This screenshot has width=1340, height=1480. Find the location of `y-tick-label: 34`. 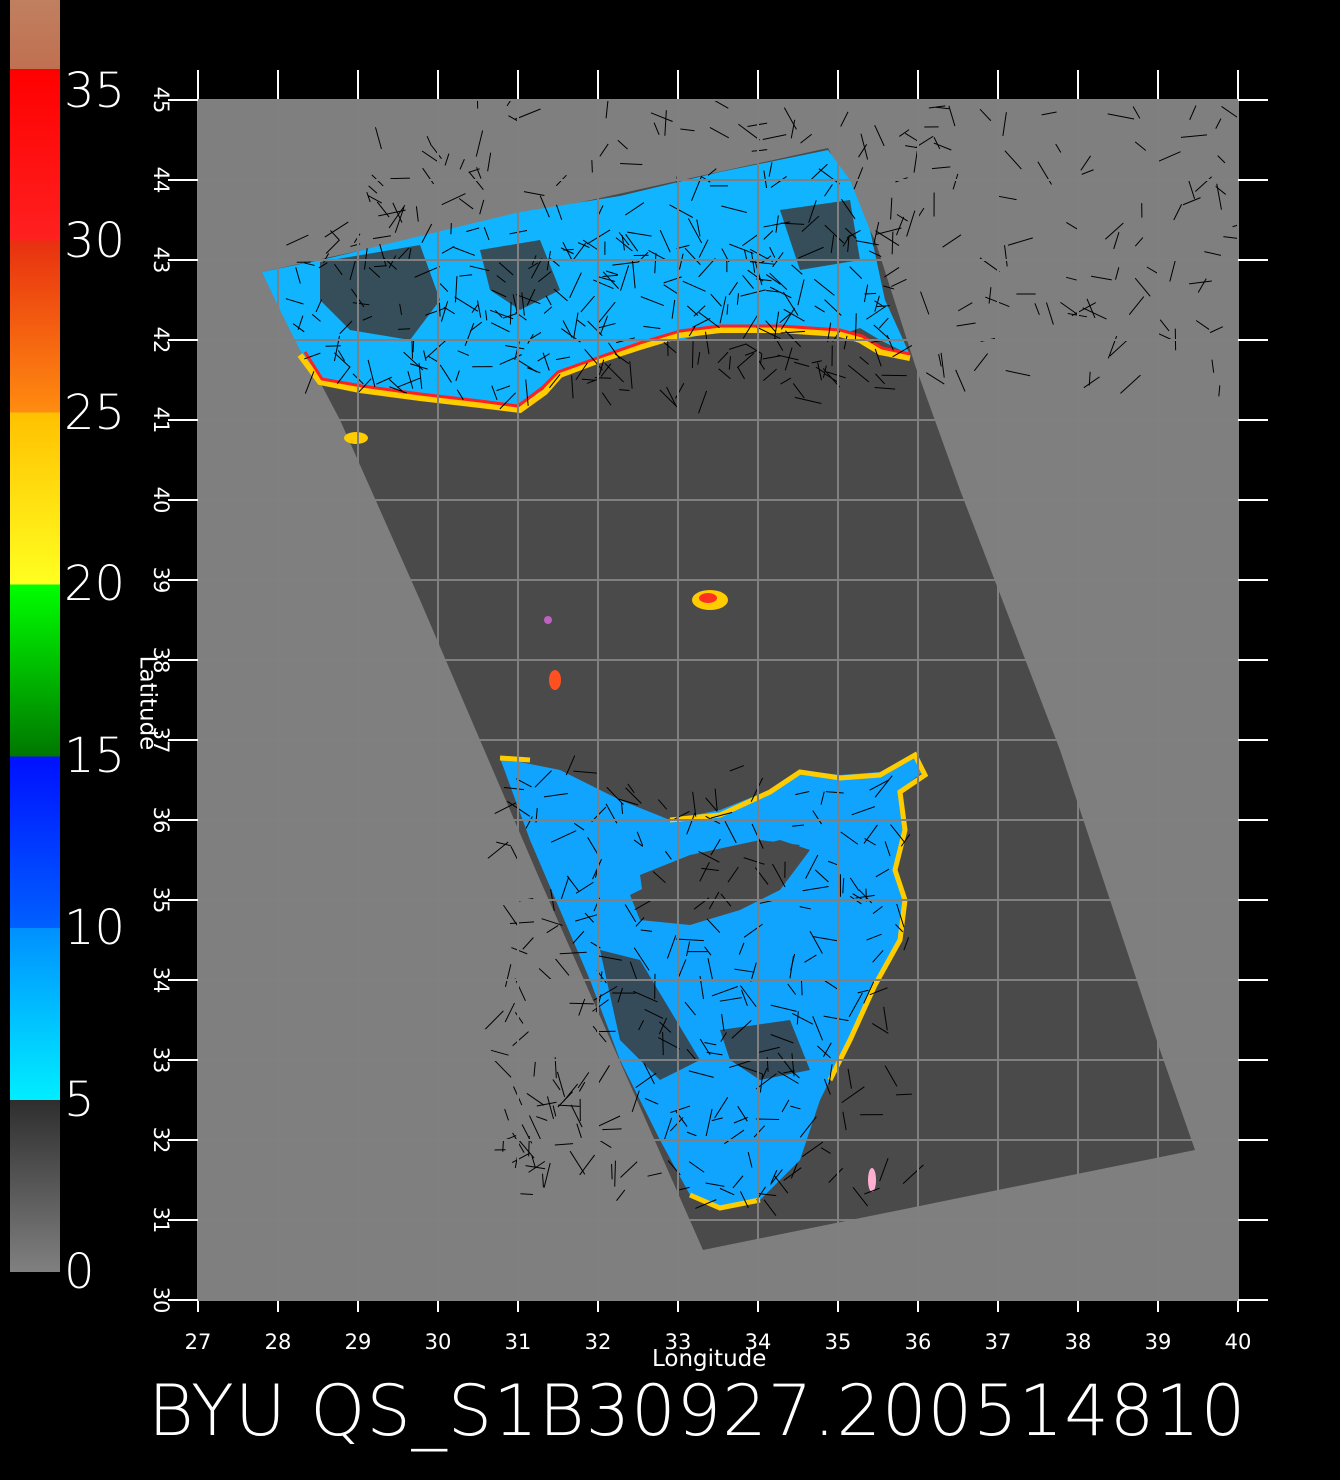

y-tick-label: 34 is located at coordinates (161, 980).